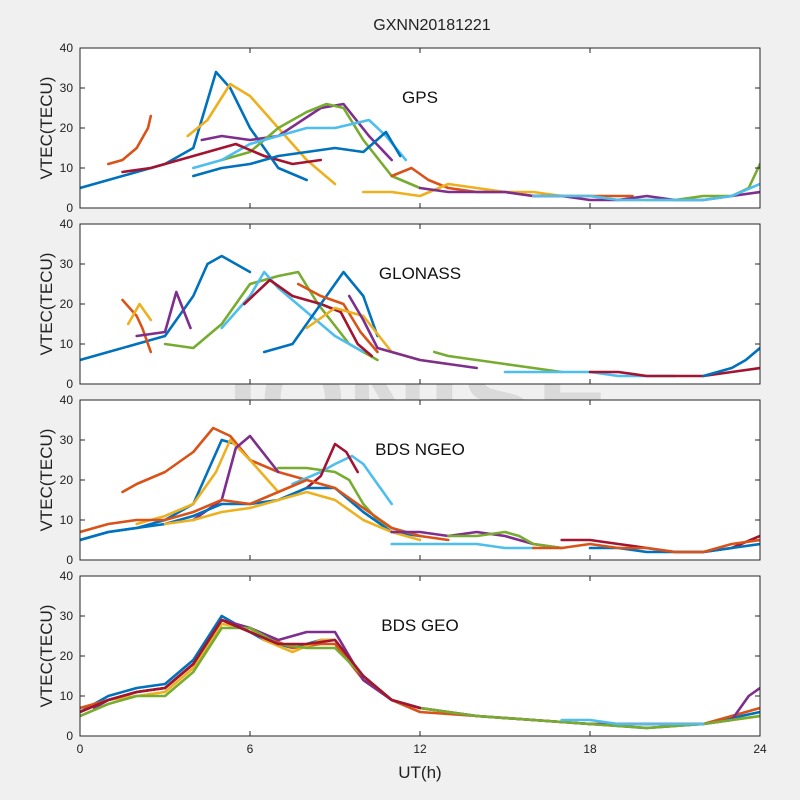 This screenshot has width=800, height=800. I want to click on panel-label: BDS GEO, so click(419, 625).